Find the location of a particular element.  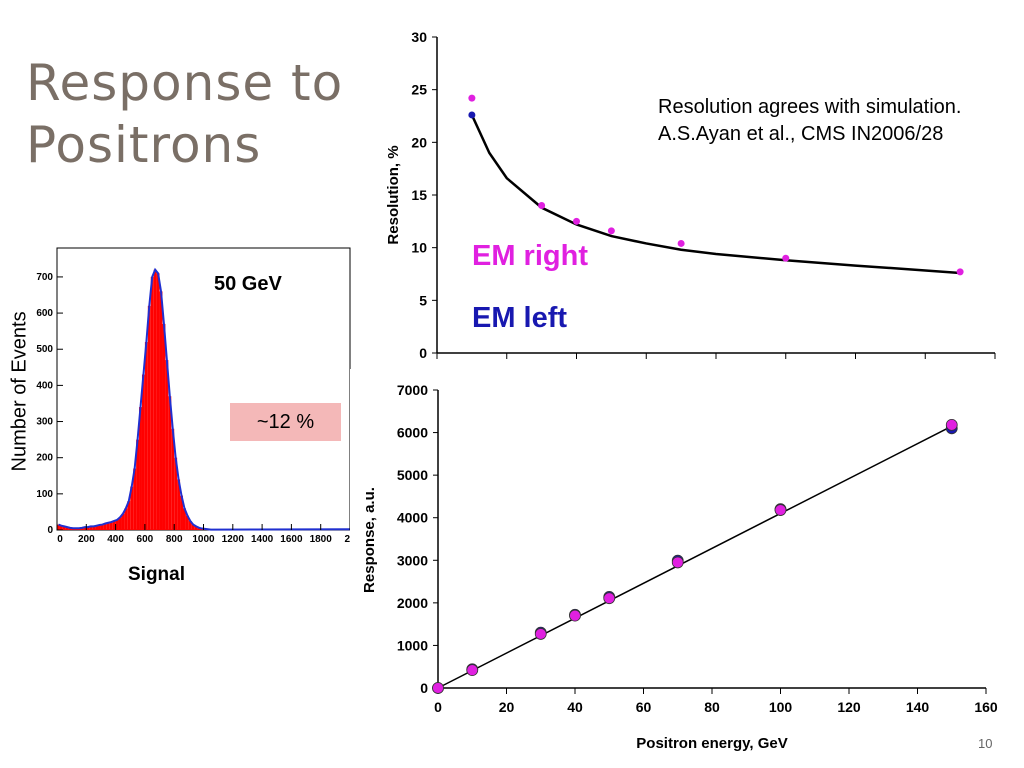

resolution-y-tick-label: 10 is located at coordinates (419, 248).